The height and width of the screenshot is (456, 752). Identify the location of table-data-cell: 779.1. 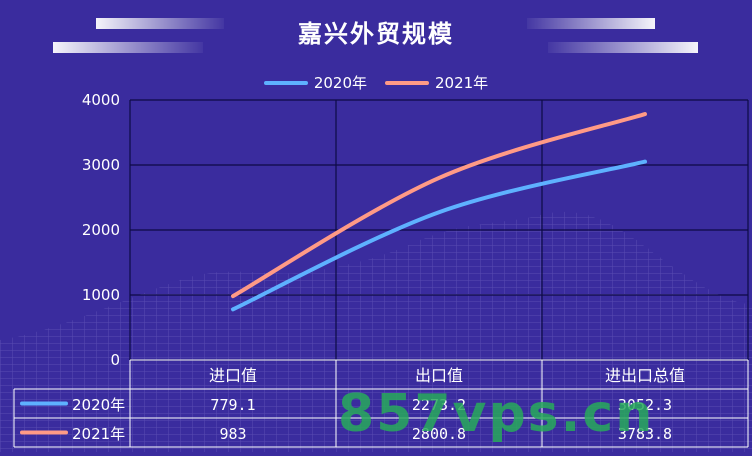
(232, 405).